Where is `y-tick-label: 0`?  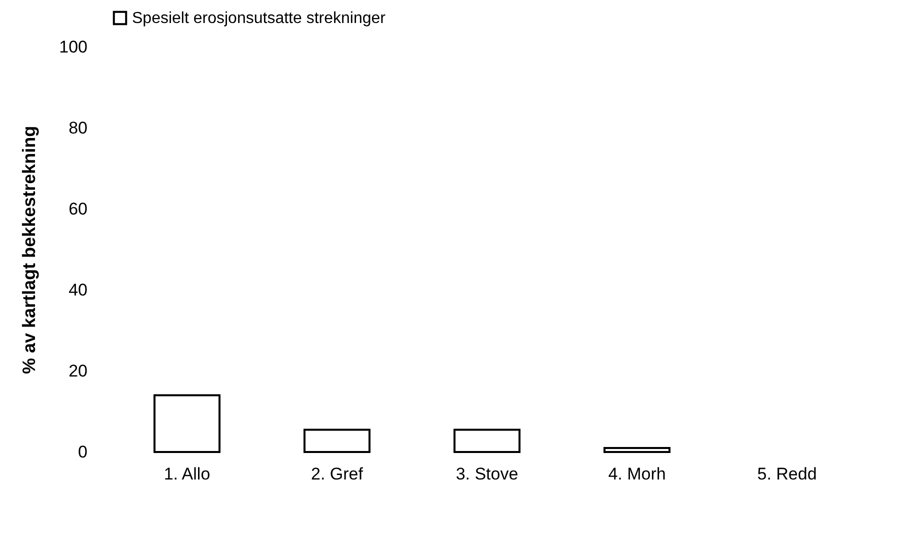 y-tick-label: 0 is located at coordinates (83, 452).